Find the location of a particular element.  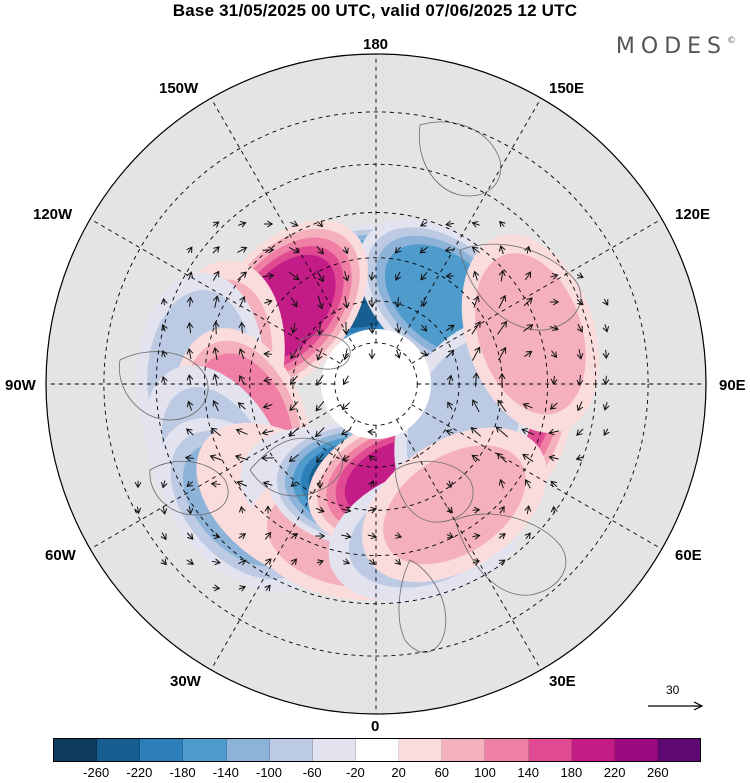

copyright-mark: © is located at coordinates (731, 41).